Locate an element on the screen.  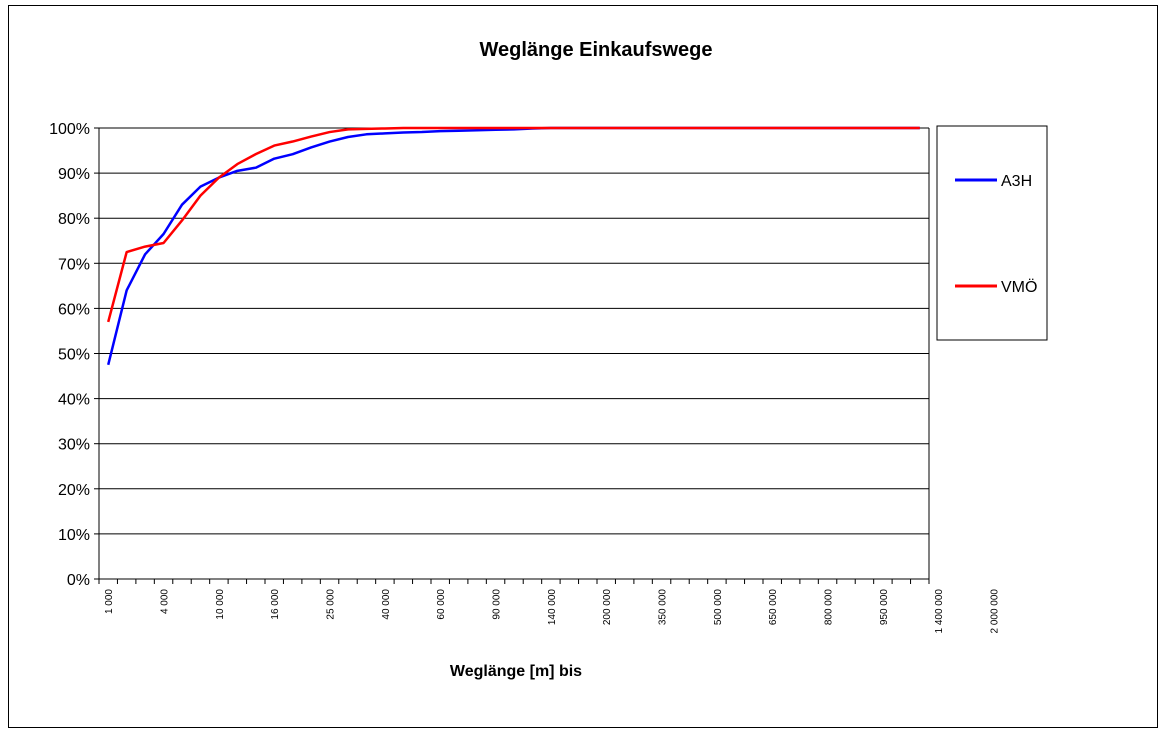
x-tick-label: 500 000 is located at coordinates (718, 607).